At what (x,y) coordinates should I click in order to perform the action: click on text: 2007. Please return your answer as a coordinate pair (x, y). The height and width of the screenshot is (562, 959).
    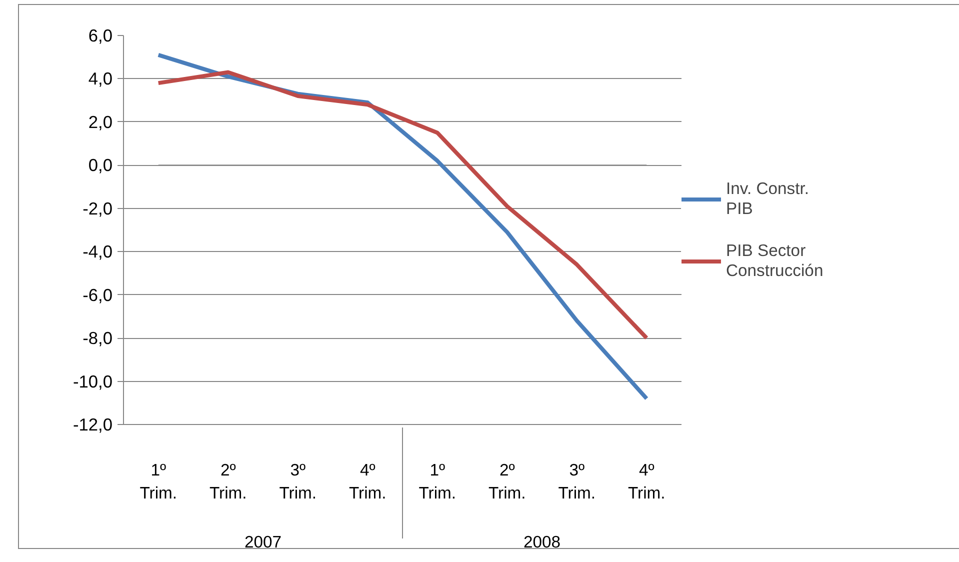
    Looking at the image, I should click on (263, 542).